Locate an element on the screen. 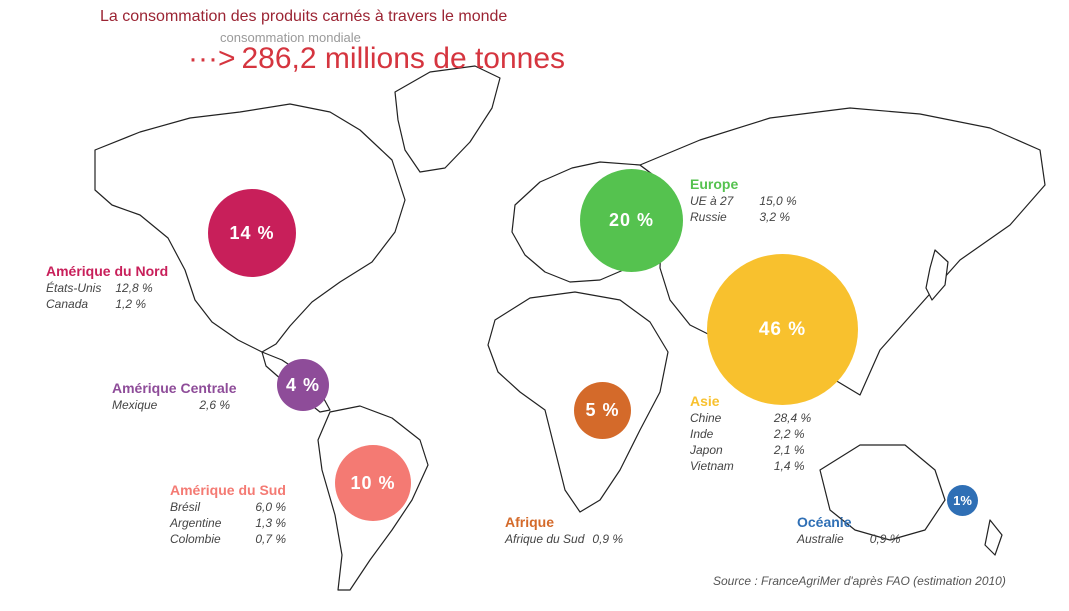  region-name: Afrique is located at coordinates (529, 522).